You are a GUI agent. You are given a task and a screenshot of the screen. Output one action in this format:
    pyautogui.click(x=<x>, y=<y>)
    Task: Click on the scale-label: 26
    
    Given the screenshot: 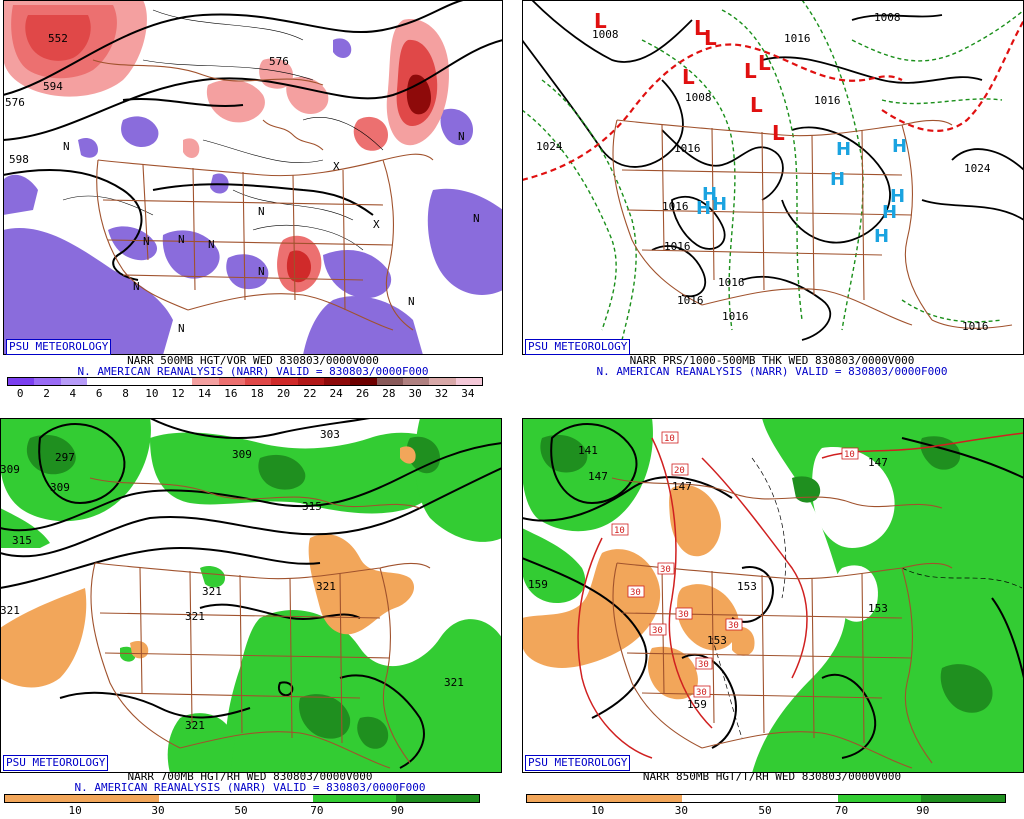 What is the action you would take?
    pyautogui.click(x=362, y=393)
    